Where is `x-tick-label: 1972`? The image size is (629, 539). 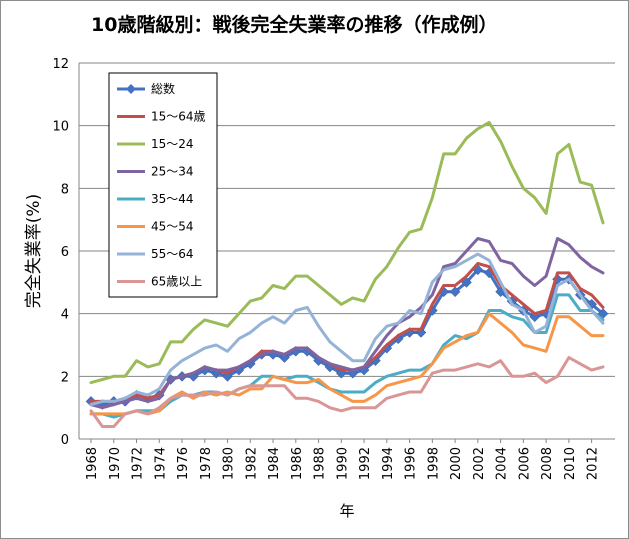 x-tick-label: 1972 is located at coordinates (138, 463).